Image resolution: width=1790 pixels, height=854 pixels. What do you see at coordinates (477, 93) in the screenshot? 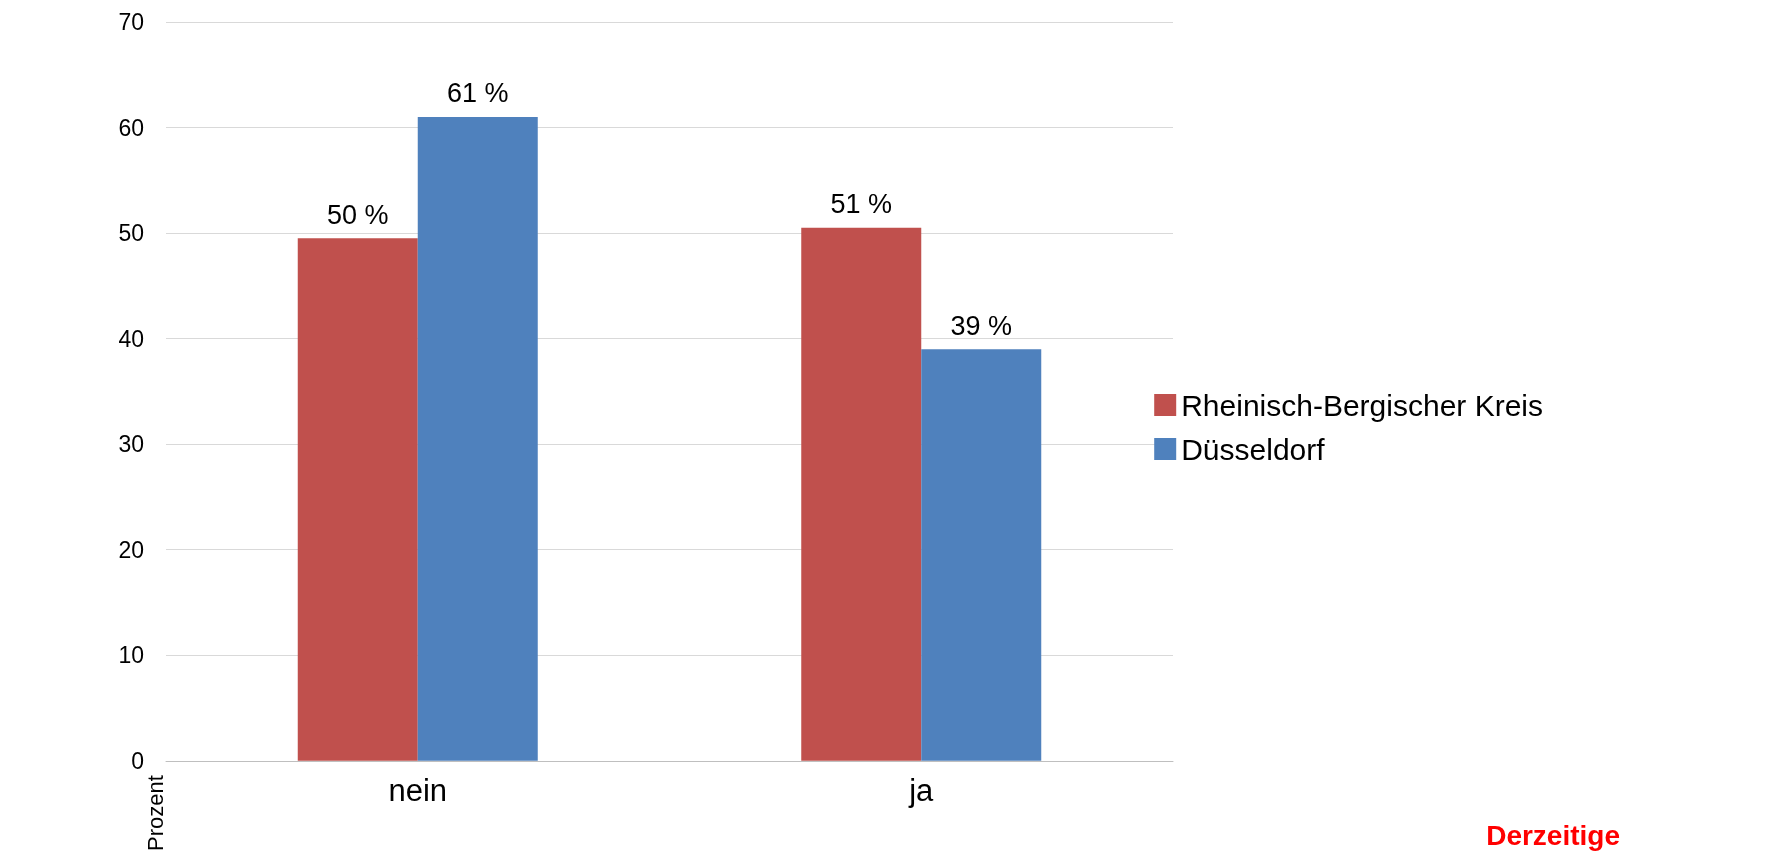
I see `data-label: 61 %` at bounding box center [477, 93].